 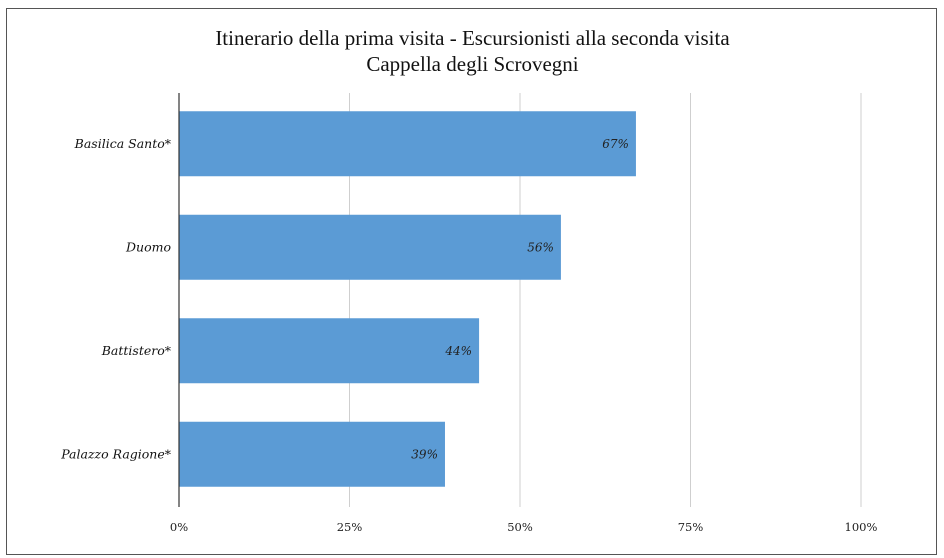 I want to click on x-tick-label: 50%, so click(x=520, y=527).